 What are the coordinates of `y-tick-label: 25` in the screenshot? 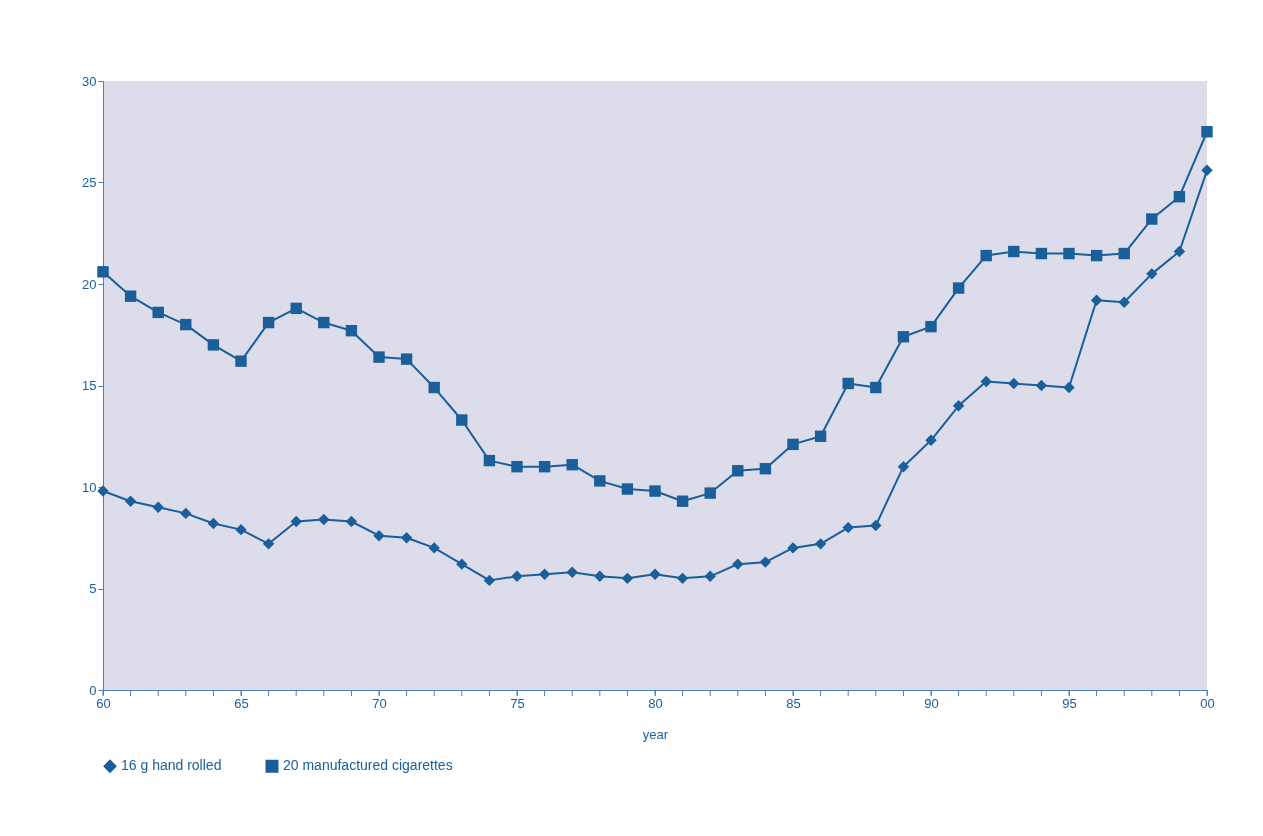 It's located at (89, 182).